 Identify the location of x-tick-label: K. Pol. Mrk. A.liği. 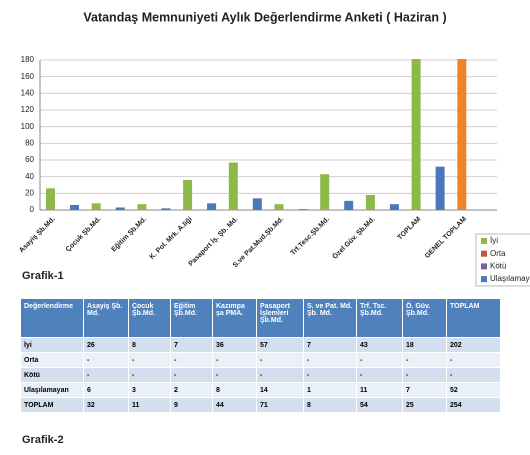
(171, 238).